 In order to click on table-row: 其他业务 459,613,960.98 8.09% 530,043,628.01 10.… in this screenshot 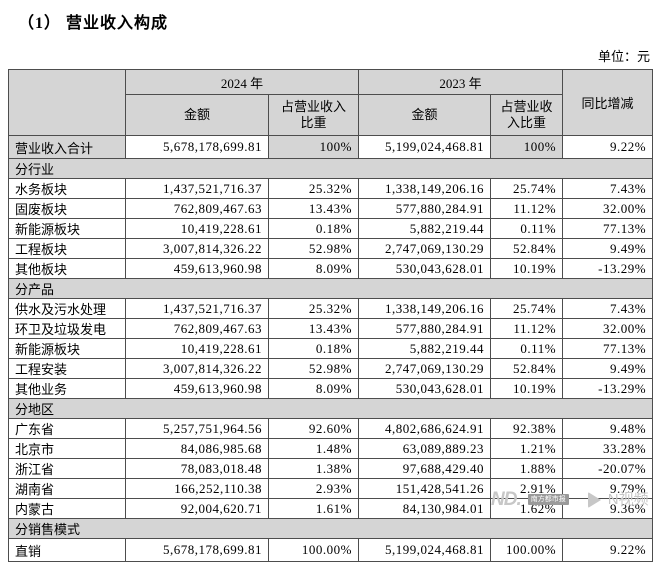, I will do `click(331, 388)`.